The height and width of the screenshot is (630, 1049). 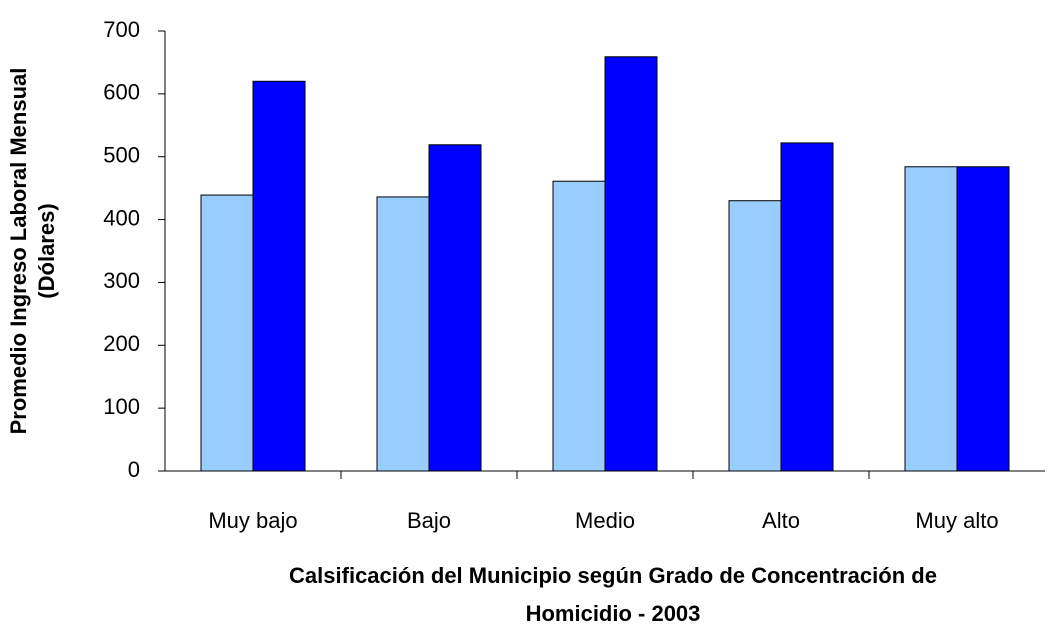 What do you see at coordinates (429, 520) in the screenshot?
I see `x-tick-label: Bajo` at bounding box center [429, 520].